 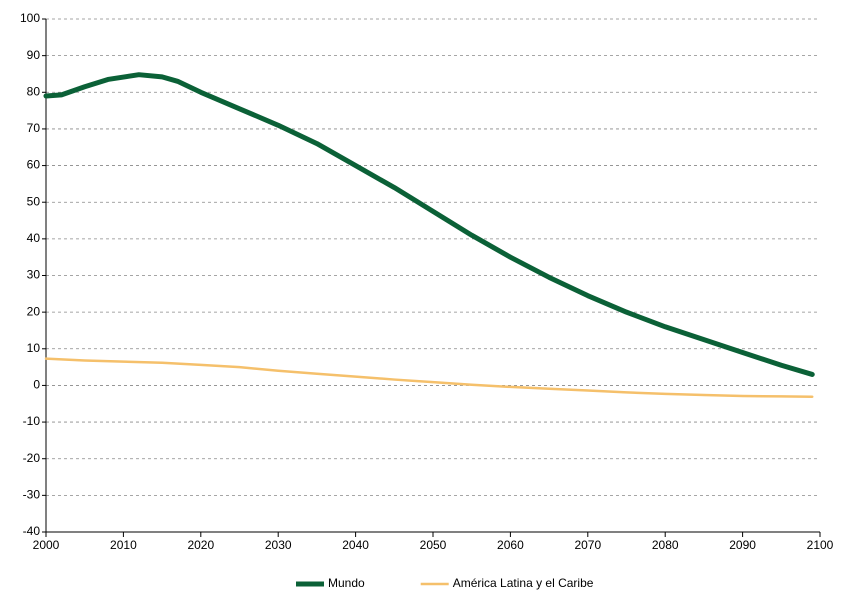 What do you see at coordinates (34, 311) in the screenshot?
I see `y-tick-label: 20` at bounding box center [34, 311].